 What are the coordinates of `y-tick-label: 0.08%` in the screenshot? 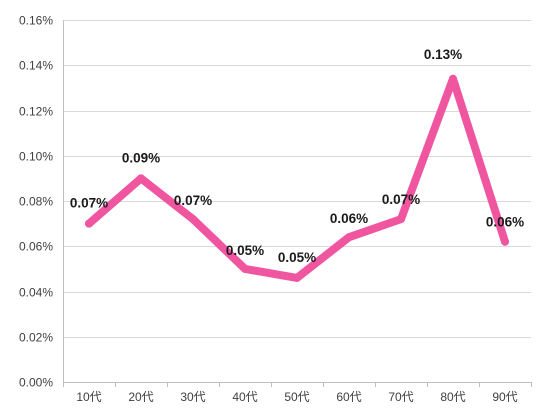 It's located at (36, 202).